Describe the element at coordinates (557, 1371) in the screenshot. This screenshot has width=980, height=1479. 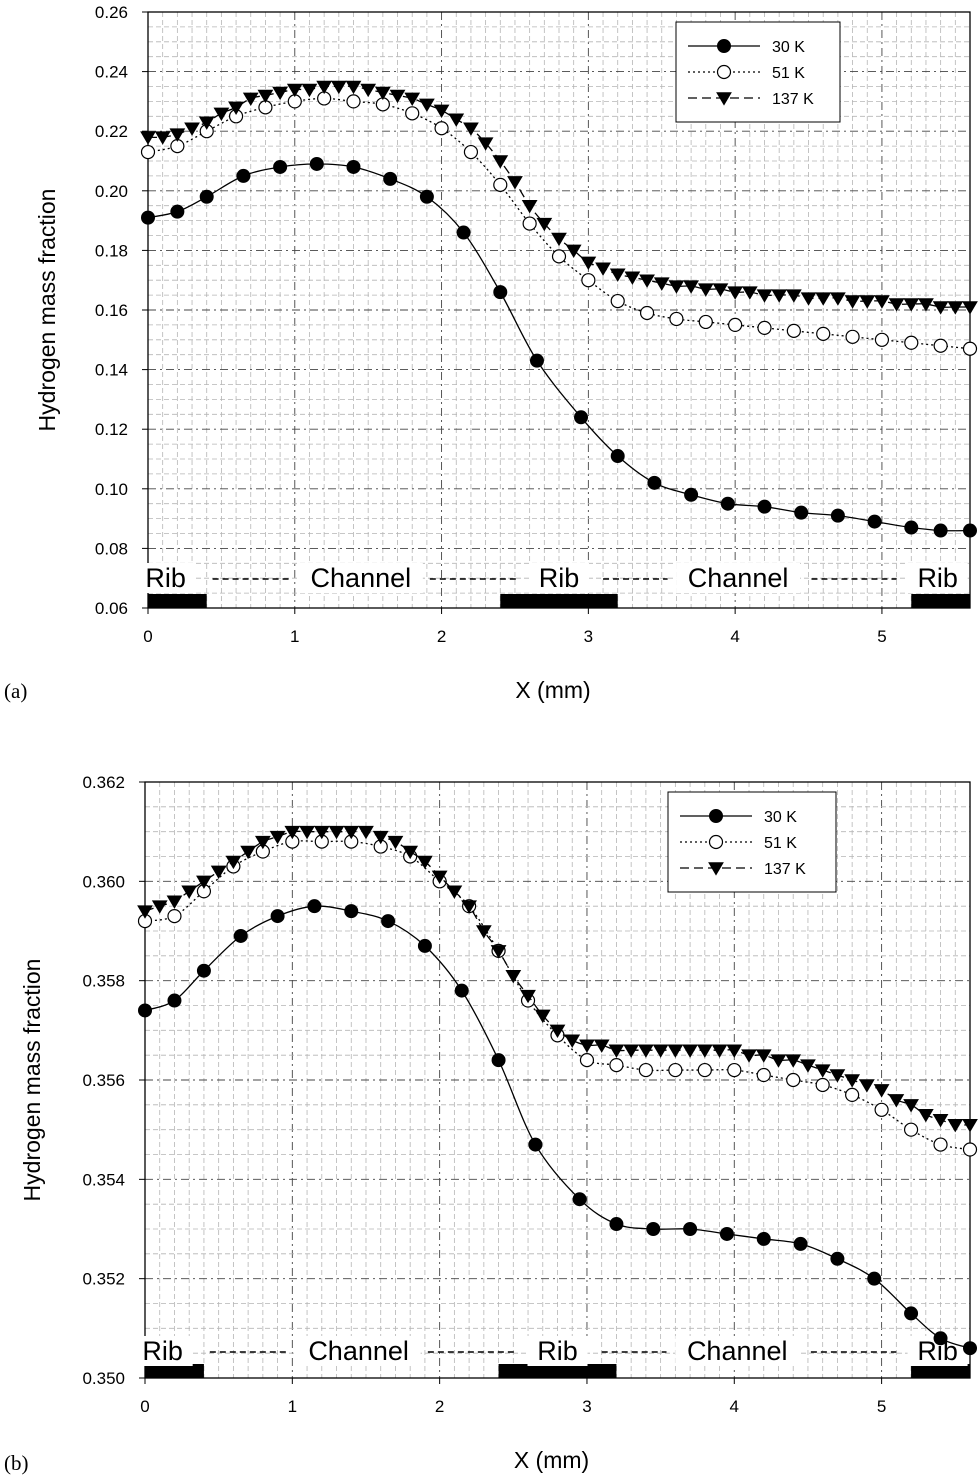
I see `rib-bar` at that location.